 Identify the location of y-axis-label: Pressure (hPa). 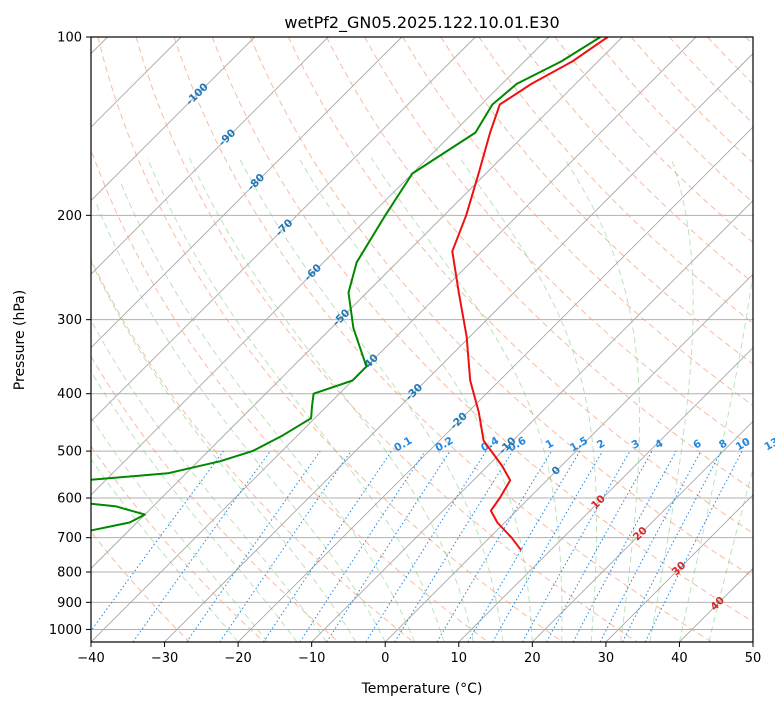
(20, 340).